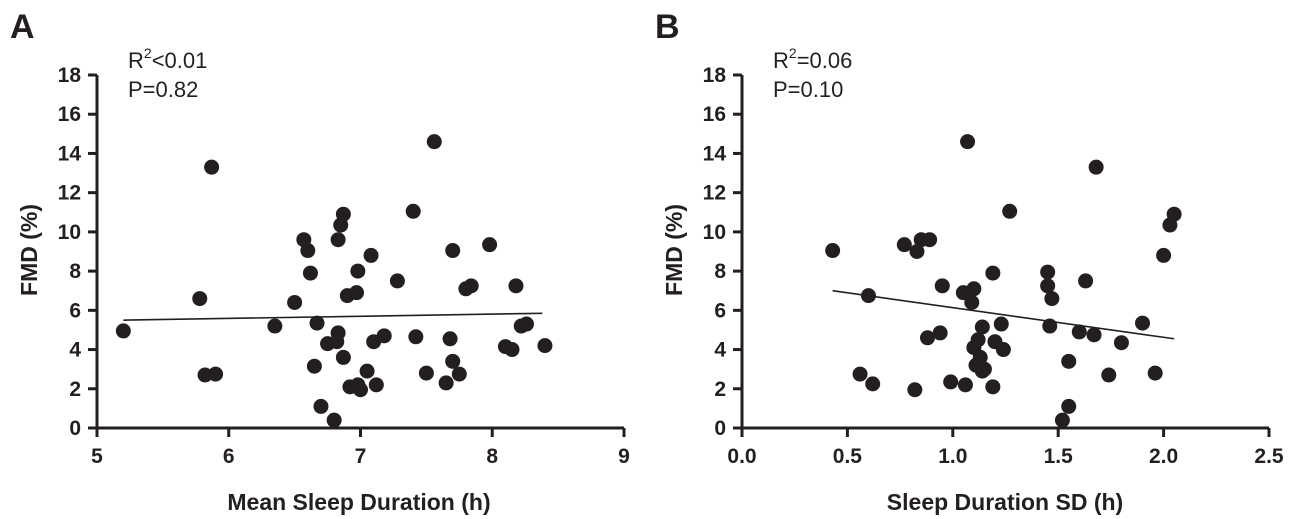 Image resolution: width=1298 pixels, height=519 pixels. What do you see at coordinates (22, 27) in the screenshot?
I see `panel-a-letter: A` at bounding box center [22, 27].